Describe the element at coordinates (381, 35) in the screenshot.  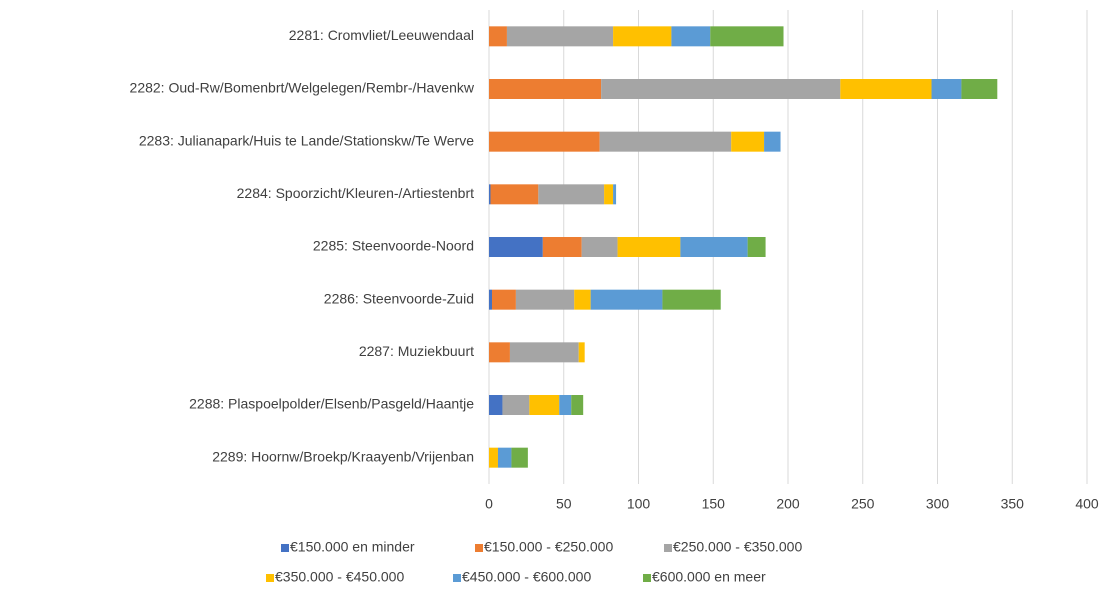
I see `y-tick-label: 2281: Cromvliet/Leeuwendaal` at that location.